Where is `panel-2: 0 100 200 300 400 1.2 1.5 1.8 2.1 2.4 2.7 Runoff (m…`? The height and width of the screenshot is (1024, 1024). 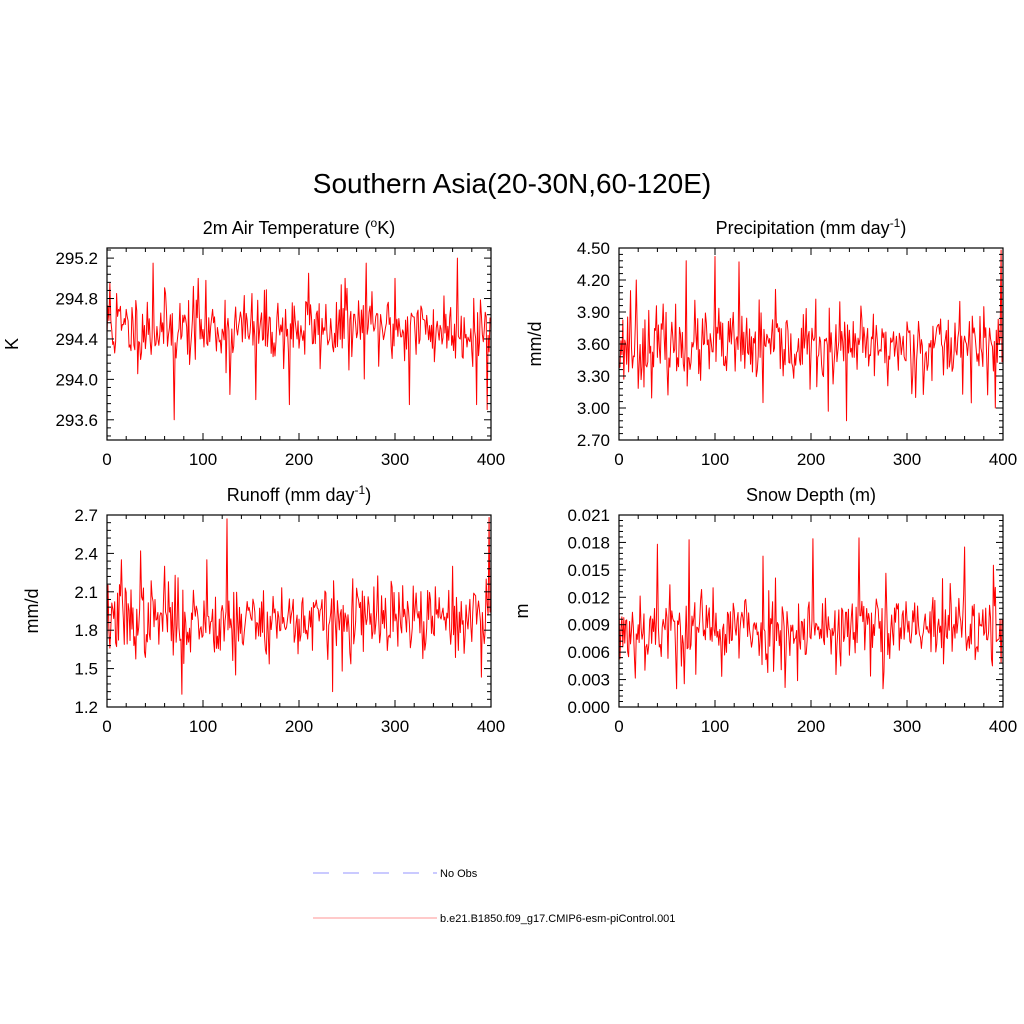
panel-2: 0 100 200 300 400 1.2 1.5 1.8 2.1 2.4 2.7 Runoff (m… is located at coordinates (263, 609).